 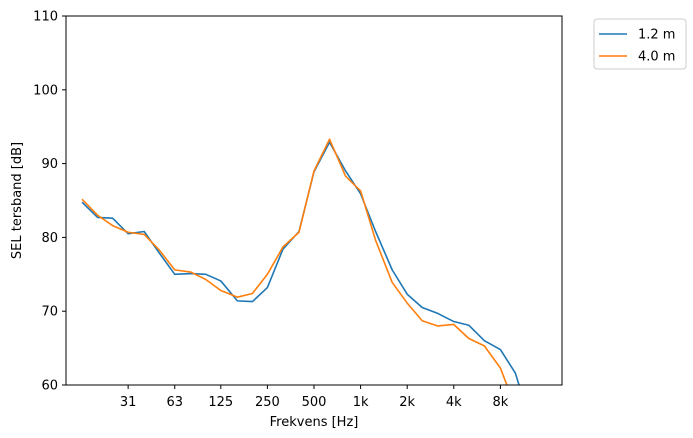 What do you see at coordinates (49, 164) in the screenshot?
I see `y-tick-label: 90` at bounding box center [49, 164].